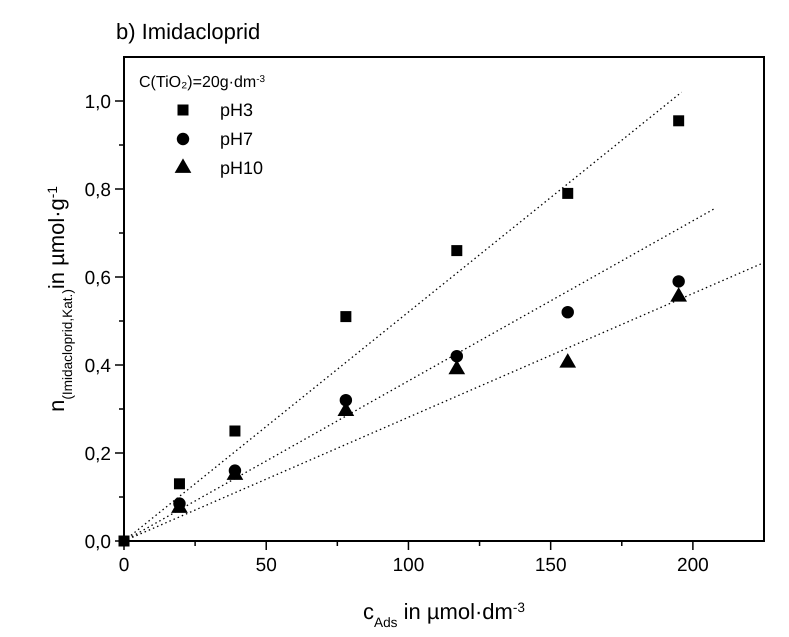 The image size is (789, 637). What do you see at coordinates (124, 565) in the screenshot?
I see `x-tick-label: 0` at bounding box center [124, 565].